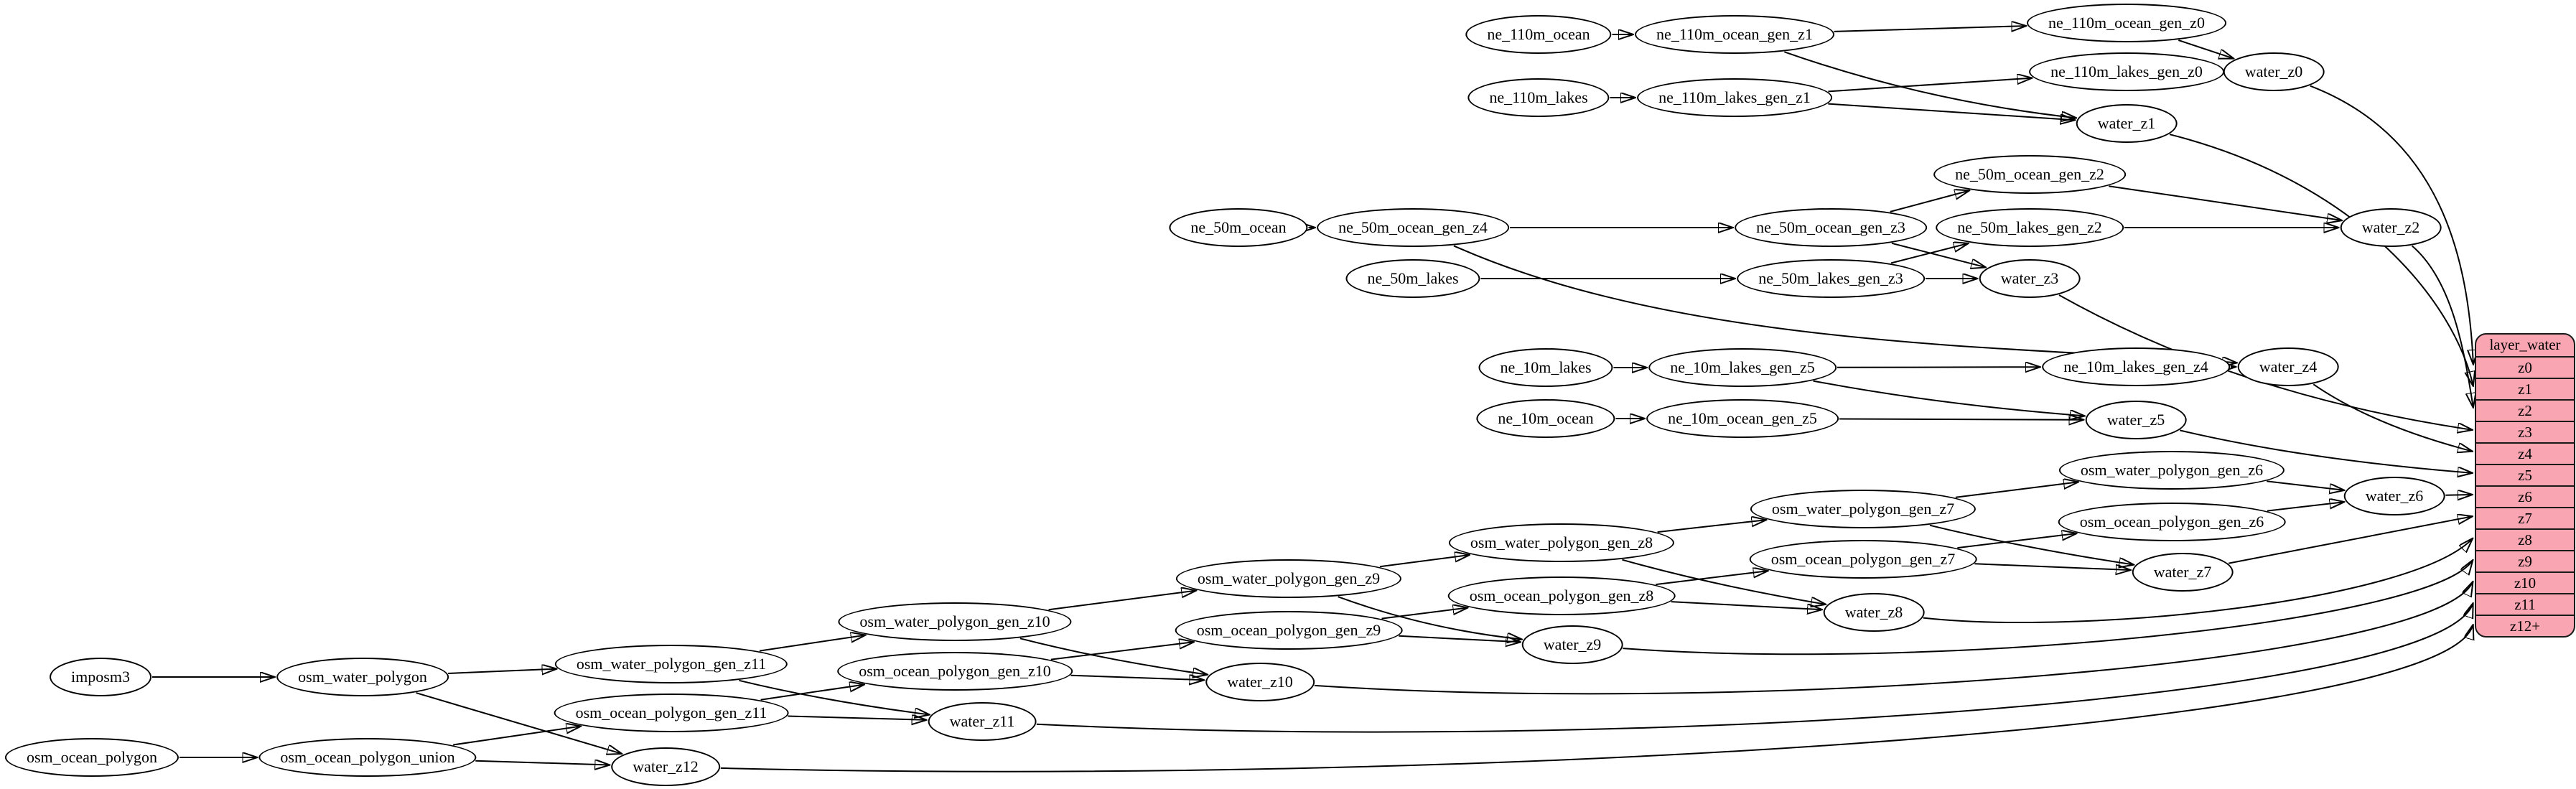 This screenshot has width=2576, height=789. Describe the element at coordinates (1538, 34) in the screenshot. I see `node-ne_110m_ocean: ne_110m_ocean` at that location.